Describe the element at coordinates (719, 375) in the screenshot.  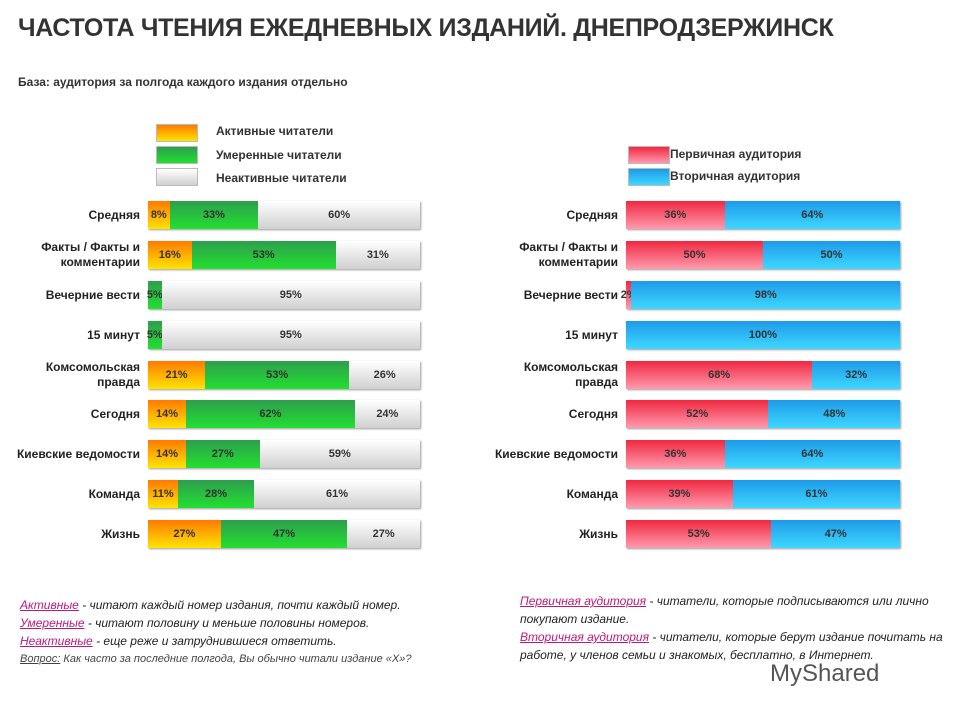
I see `bar-segment: 68%` at that location.